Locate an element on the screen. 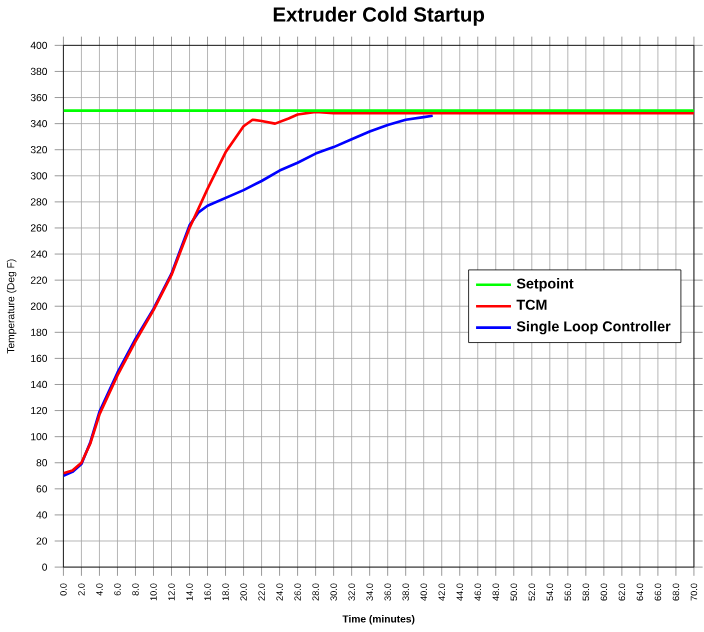  chart-title: Extruder Cold Startup is located at coordinates (379, 17).